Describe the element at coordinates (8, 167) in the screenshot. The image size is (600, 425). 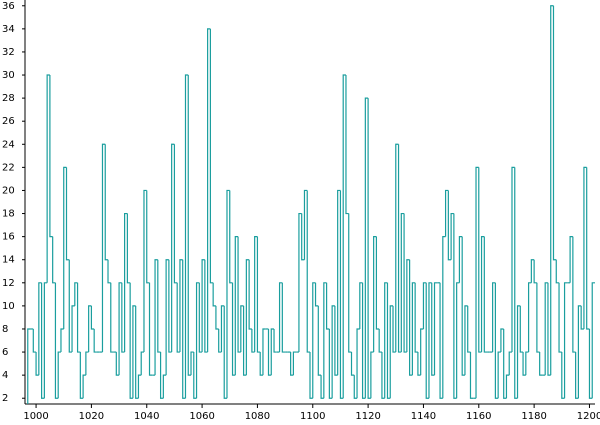
I see `y-tick-label: 22` at that location.